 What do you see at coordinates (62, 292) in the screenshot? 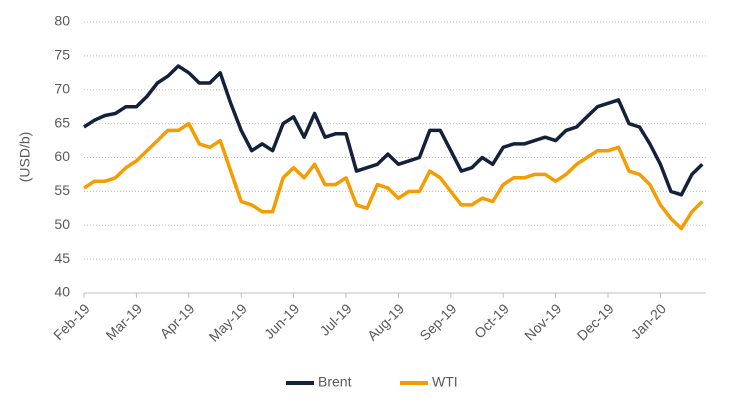
I see `y-tick-label: 40` at bounding box center [62, 292].